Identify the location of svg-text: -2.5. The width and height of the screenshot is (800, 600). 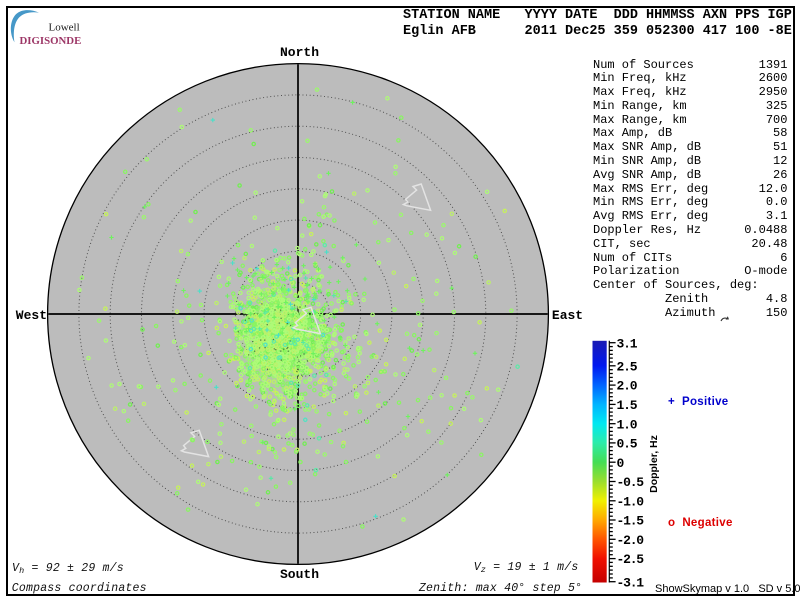
(631, 559).